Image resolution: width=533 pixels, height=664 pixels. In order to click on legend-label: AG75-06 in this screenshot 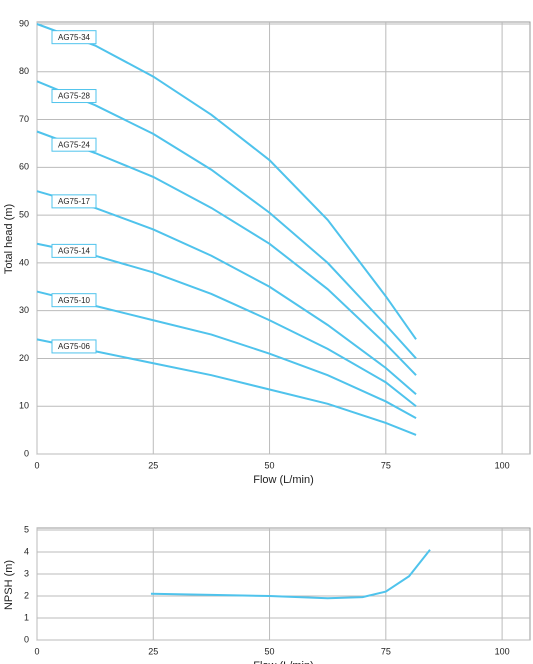, I will do `click(74, 346)`.